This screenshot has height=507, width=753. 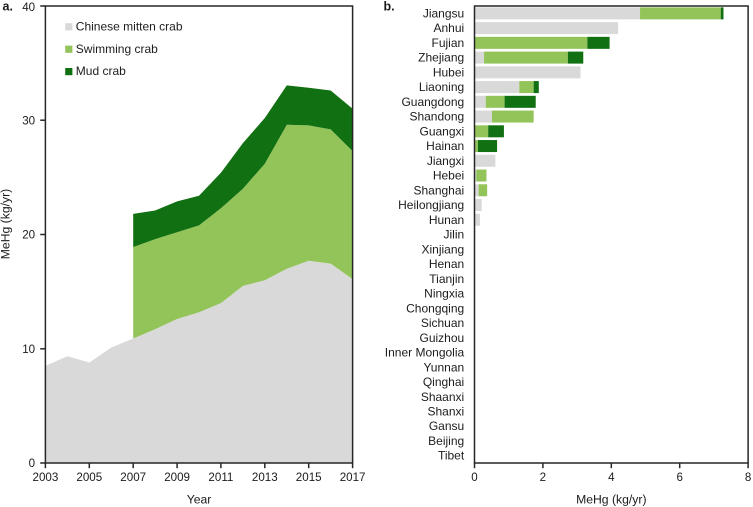 I want to click on svg-text: Shanghai, so click(x=438, y=190).